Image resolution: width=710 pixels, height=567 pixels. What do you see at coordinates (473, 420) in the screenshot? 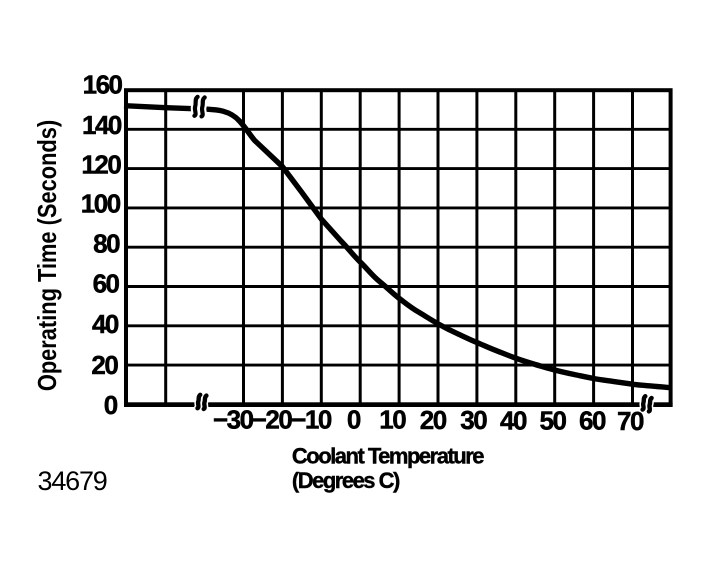
I see `svg-text: 30` at bounding box center [473, 420].